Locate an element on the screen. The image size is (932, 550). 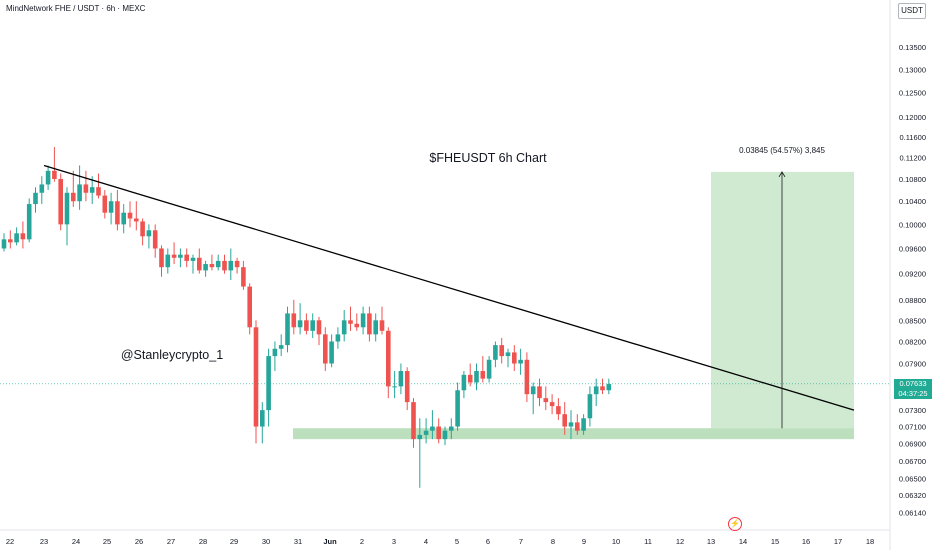
time-tick-label: 14 is located at coordinates (743, 541).